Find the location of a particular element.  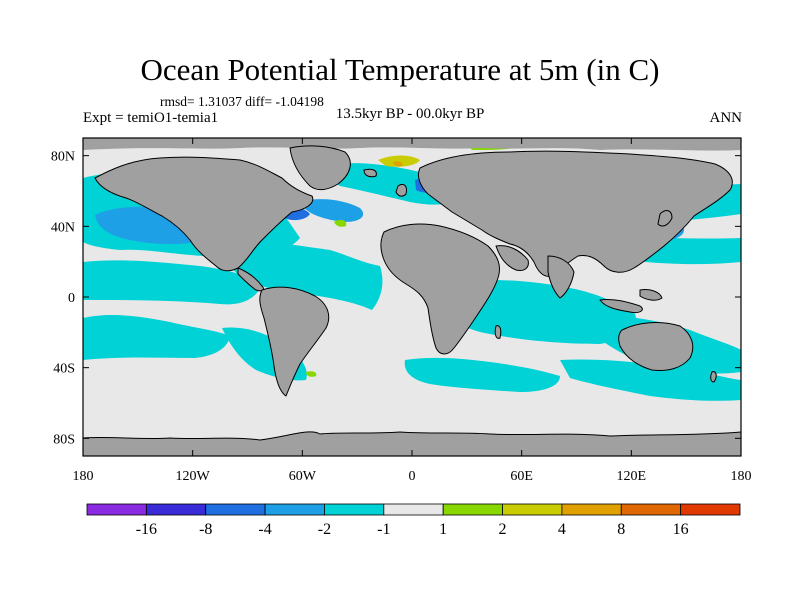

colorbar-label: 16 is located at coordinates (681, 529).